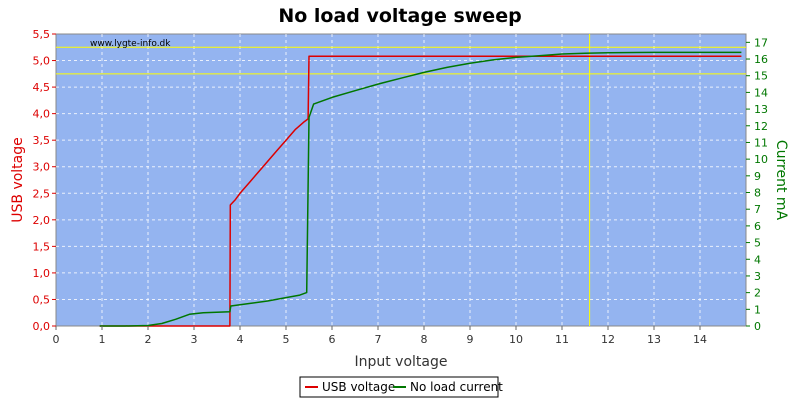 The width and height of the screenshot is (800, 400). Describe the element at coordinates (42, 326) in the screenshot. I see `y-tick-label: 0,0` at that location.